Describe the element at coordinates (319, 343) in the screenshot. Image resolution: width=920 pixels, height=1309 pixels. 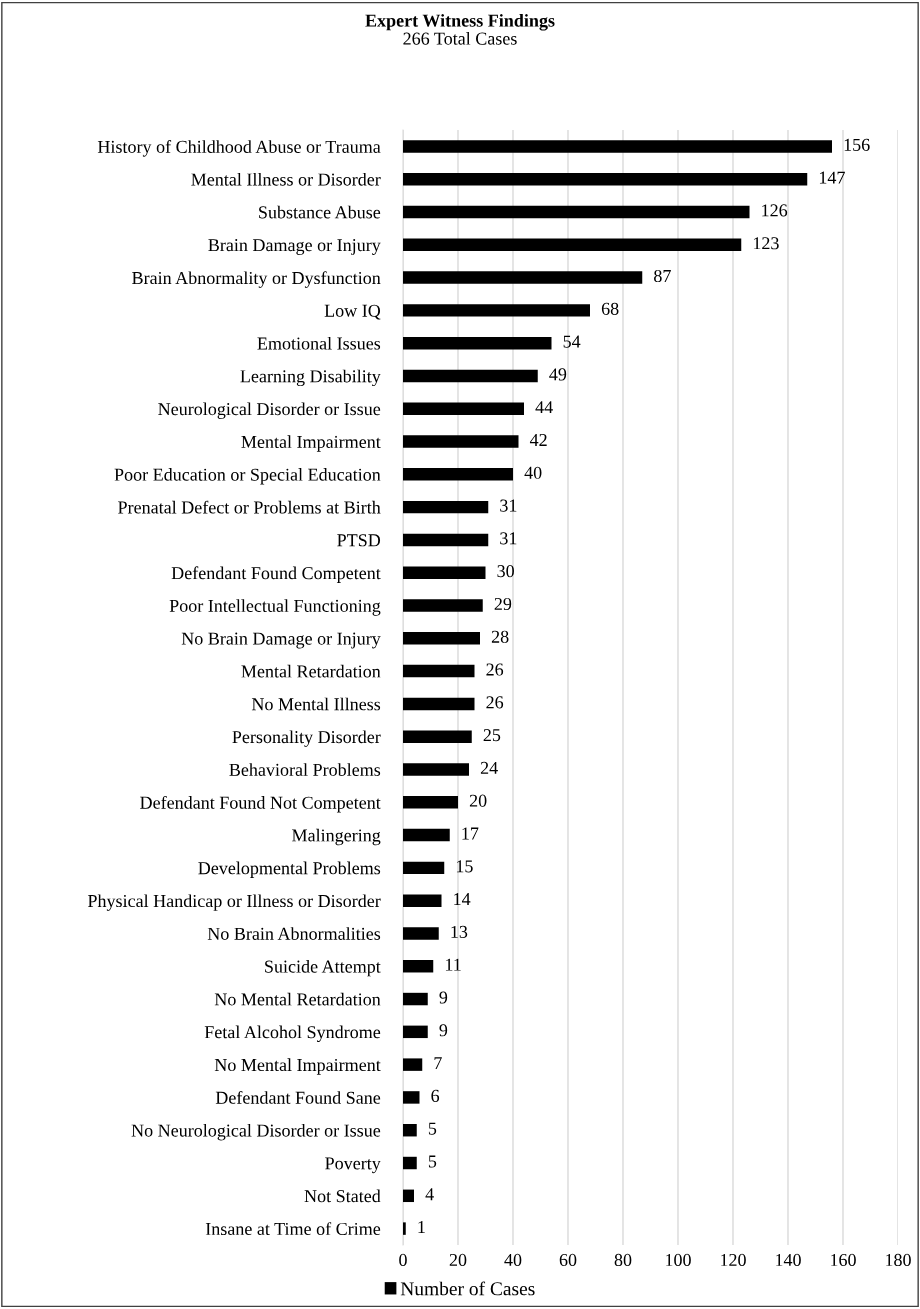
I see `y-tick-label: Emotional Issues` at that location.